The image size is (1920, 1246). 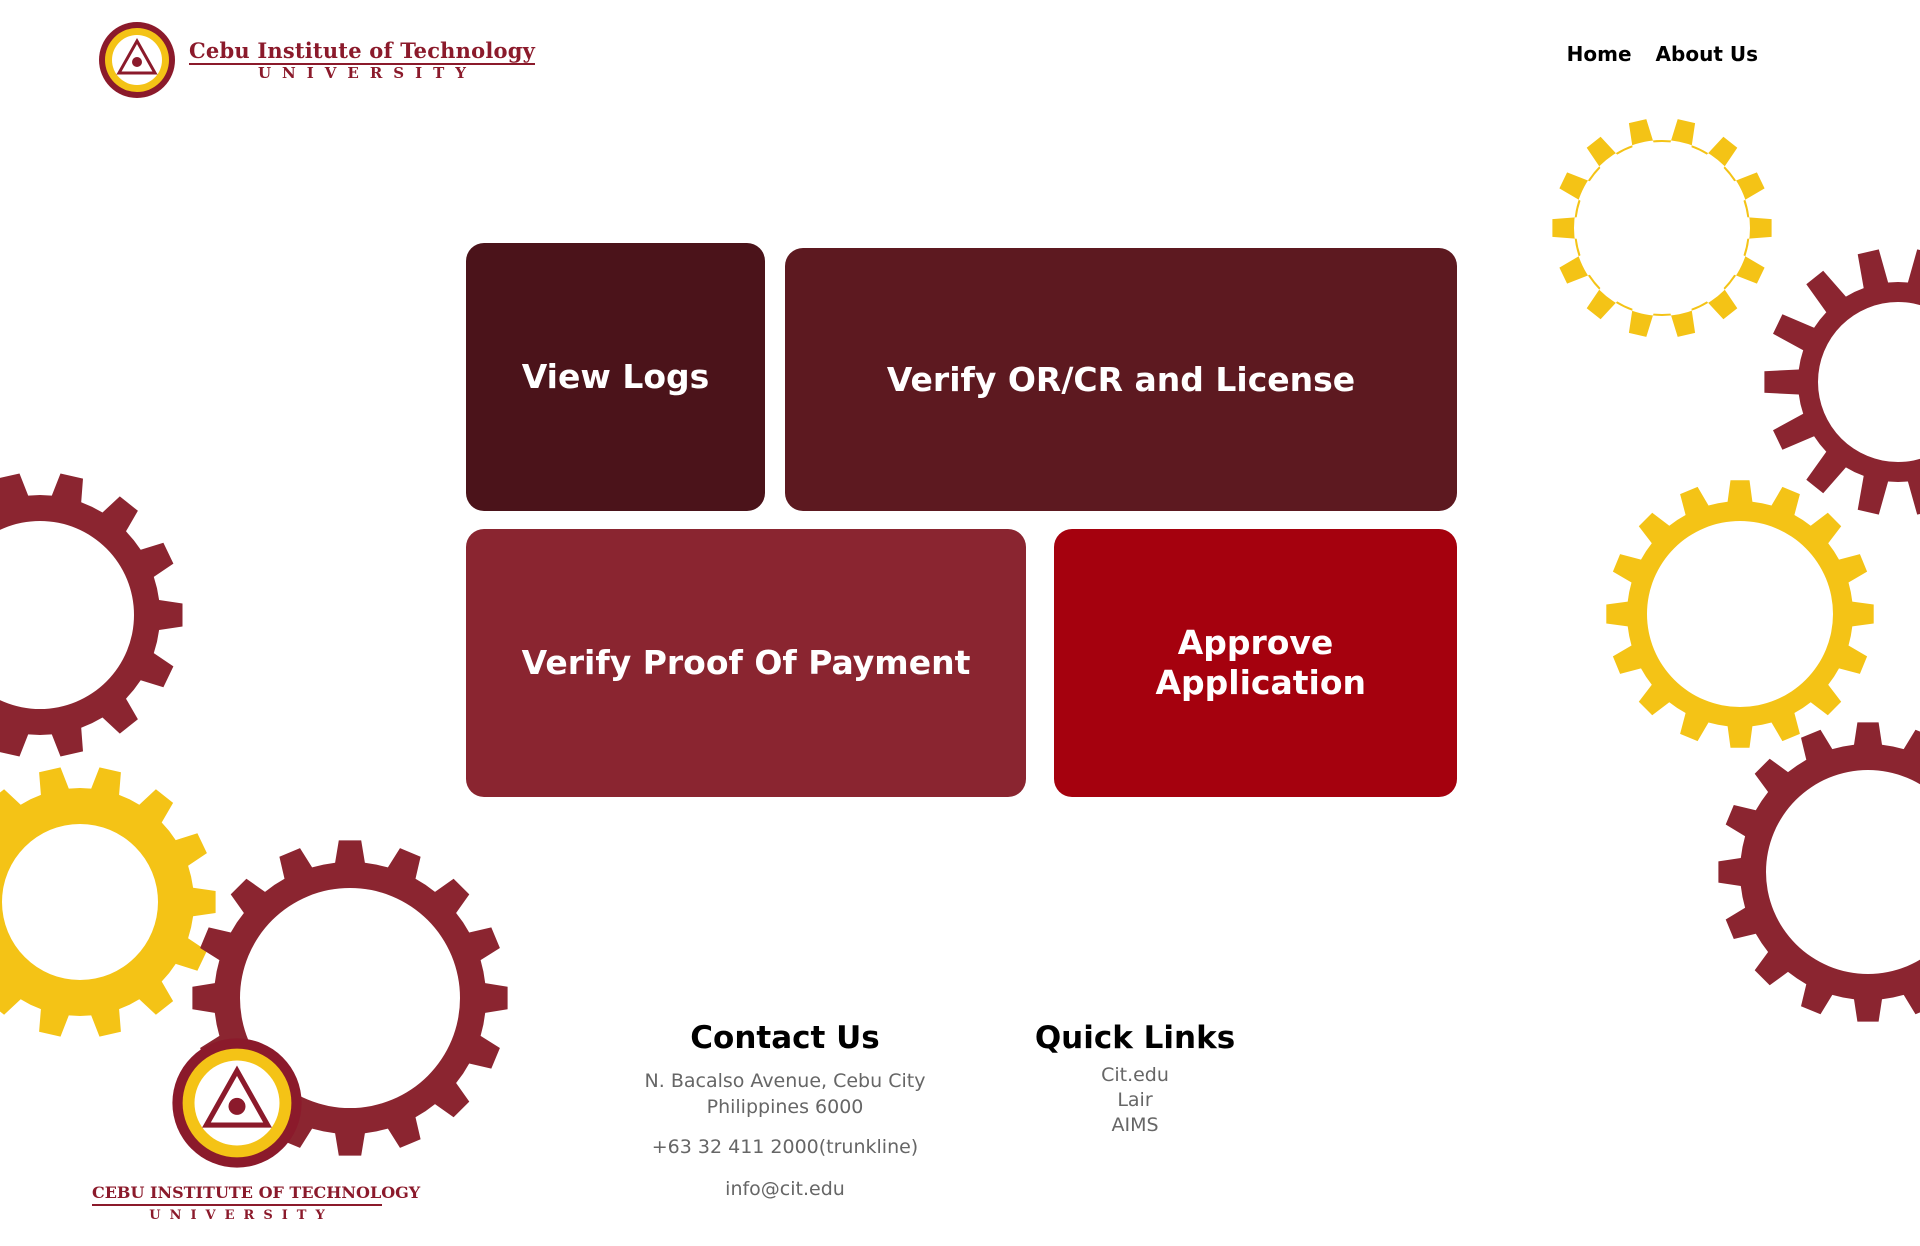 I want to click on approve-application-label: Approve Application, so click(x=1261, y=662).